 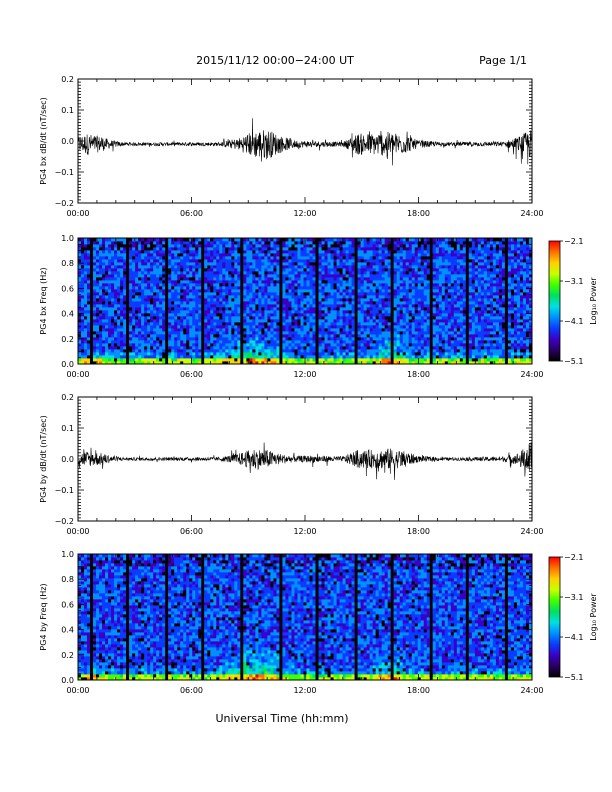 I want to click on panel-bx-dbdt-ytick-label: −0.1, so click(x=64, y=172).